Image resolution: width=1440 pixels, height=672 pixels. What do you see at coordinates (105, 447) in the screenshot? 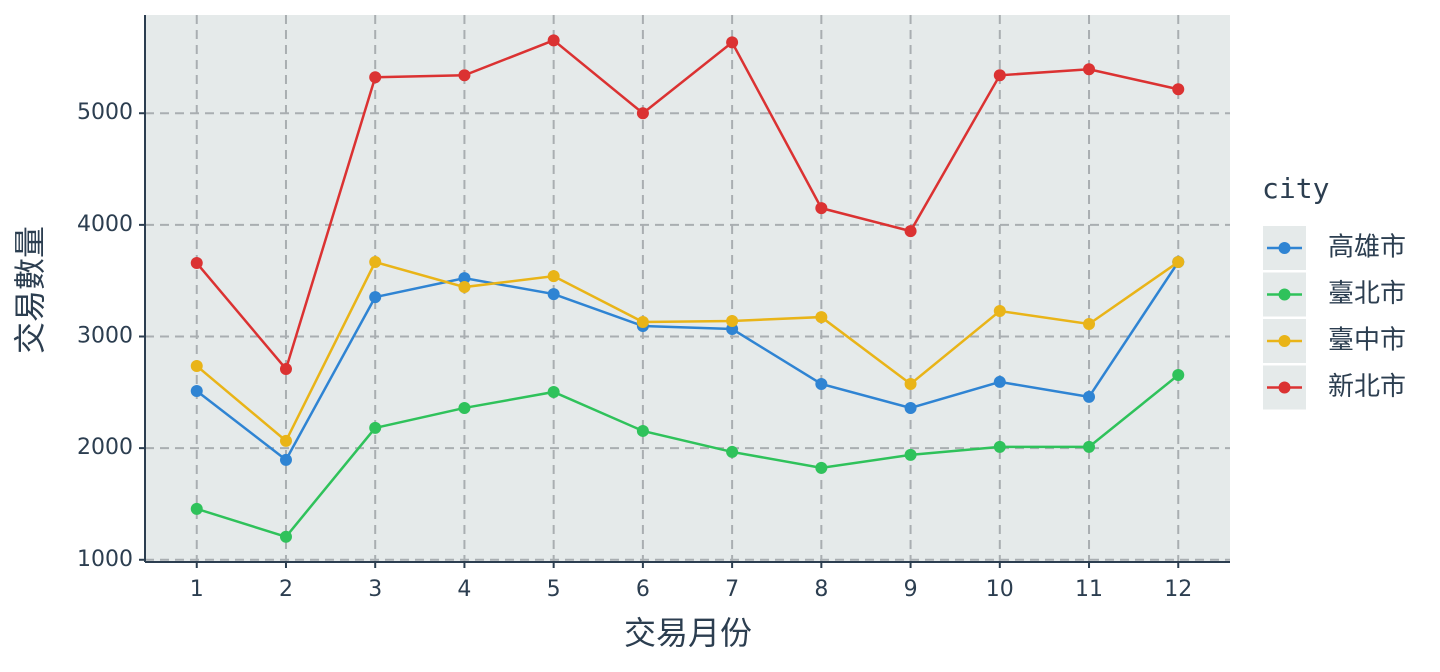
I see `y-tick-label: 2000` at bounding box center [105, 447].